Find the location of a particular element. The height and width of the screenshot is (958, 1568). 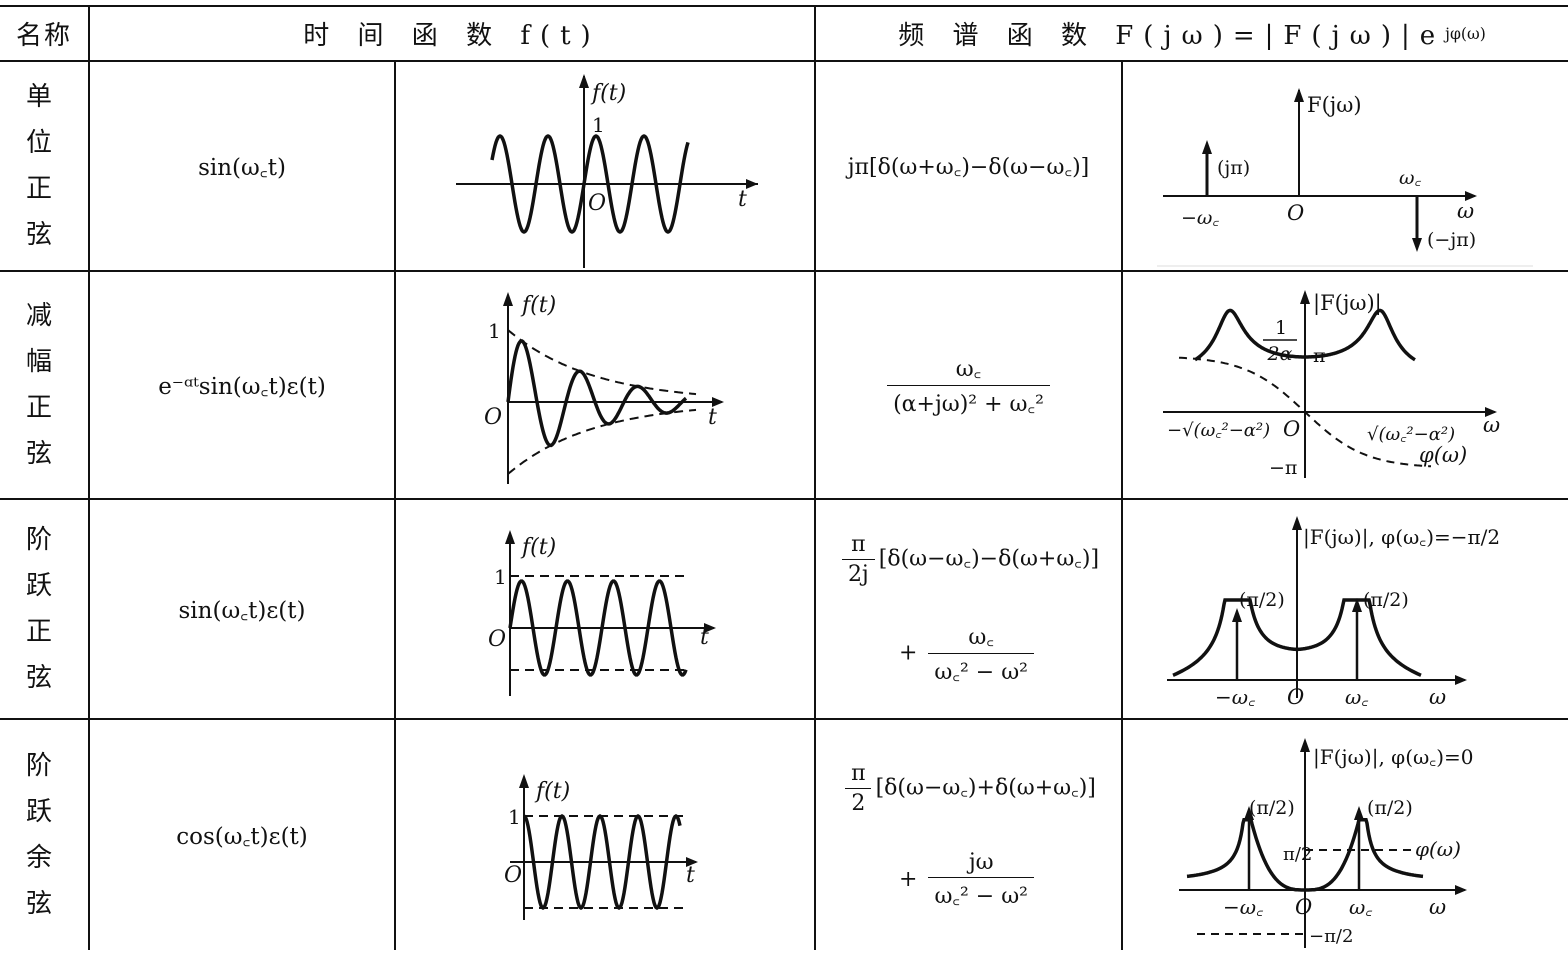

impulse-up-arrow is located at coordinates (1207, 147).